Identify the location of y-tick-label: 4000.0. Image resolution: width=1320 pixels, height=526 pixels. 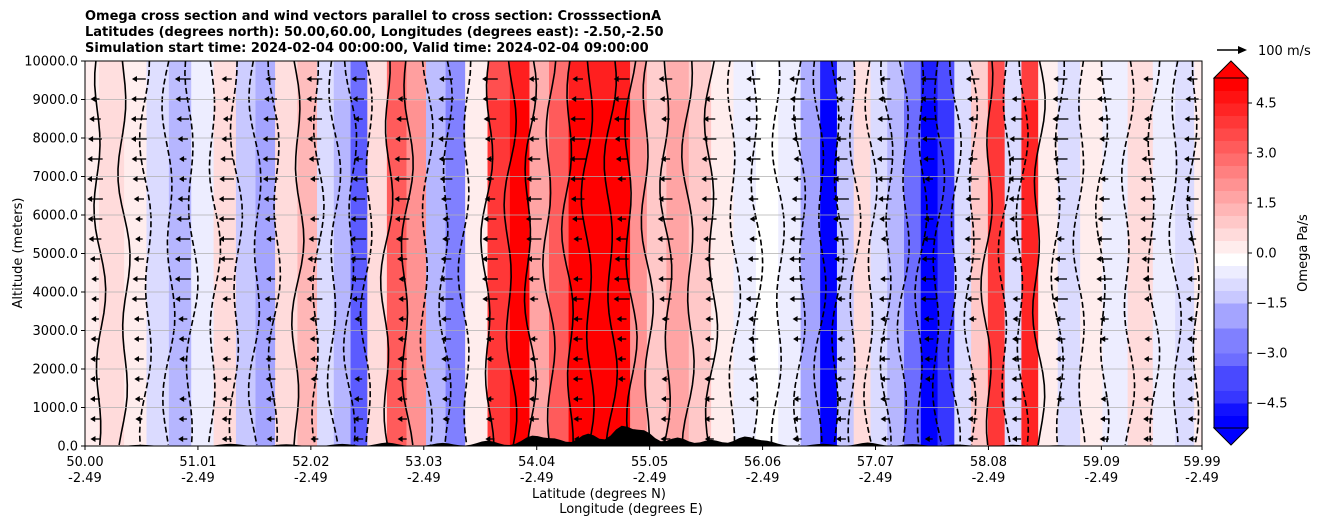
(56, 293).